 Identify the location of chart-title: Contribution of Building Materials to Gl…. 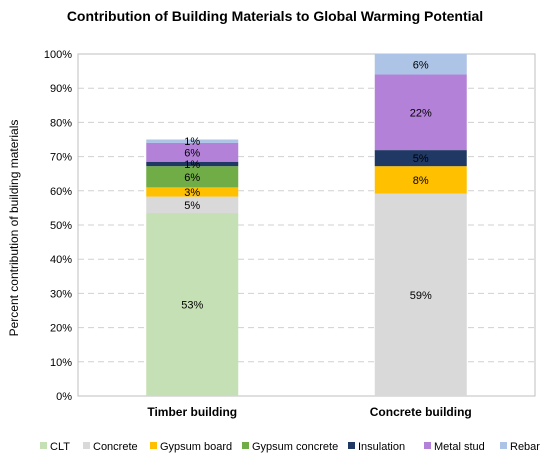
(275, 16).